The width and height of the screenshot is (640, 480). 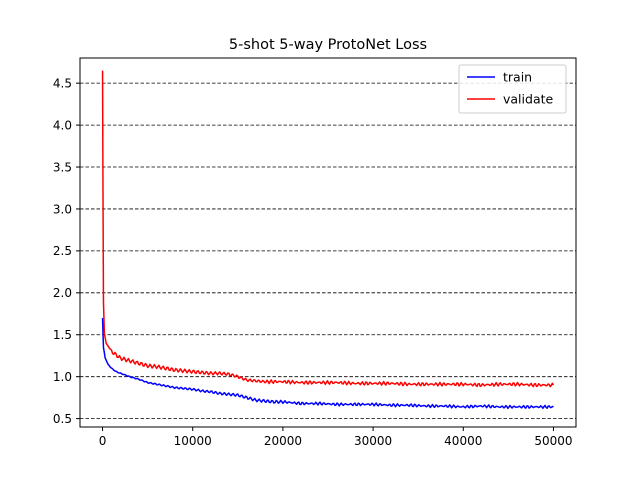 I want to click on y-tick-label-7: 4.0, so click(x=62, y=125).